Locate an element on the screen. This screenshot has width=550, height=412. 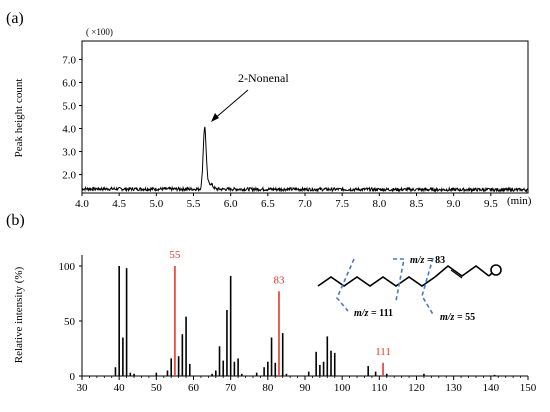
chart-b-ytick-label: 50 is located at coordinates (70, 322).